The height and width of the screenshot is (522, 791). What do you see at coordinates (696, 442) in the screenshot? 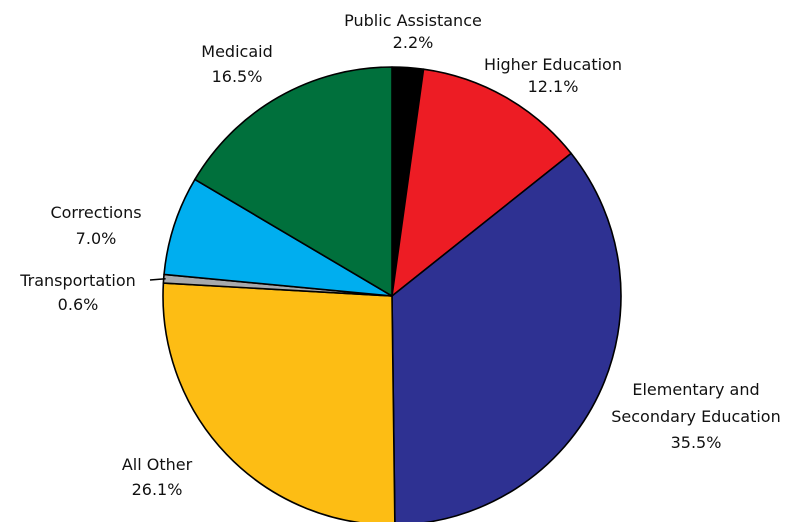
I see `label-elementary-secondary-value: 35.5%` at bounding box center [696, 442].